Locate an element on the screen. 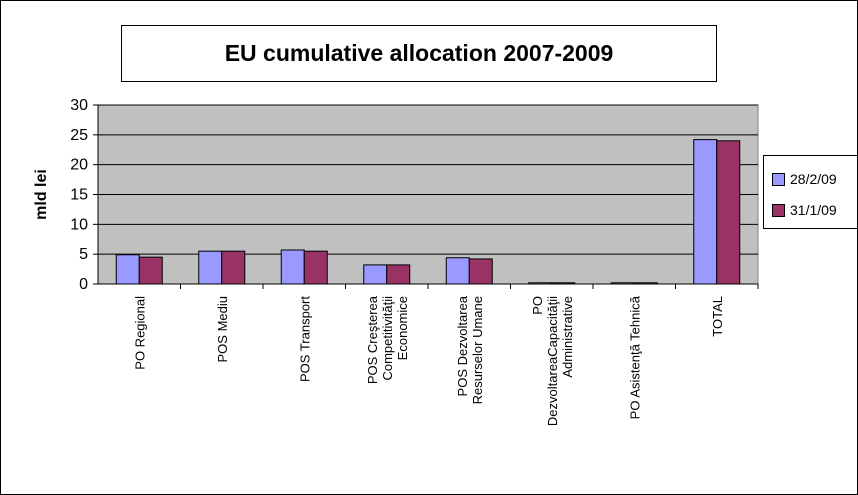 This screenshot has height=495, width=858. x-tick-label-line: POS Transport is located at coordinates (304, 339).